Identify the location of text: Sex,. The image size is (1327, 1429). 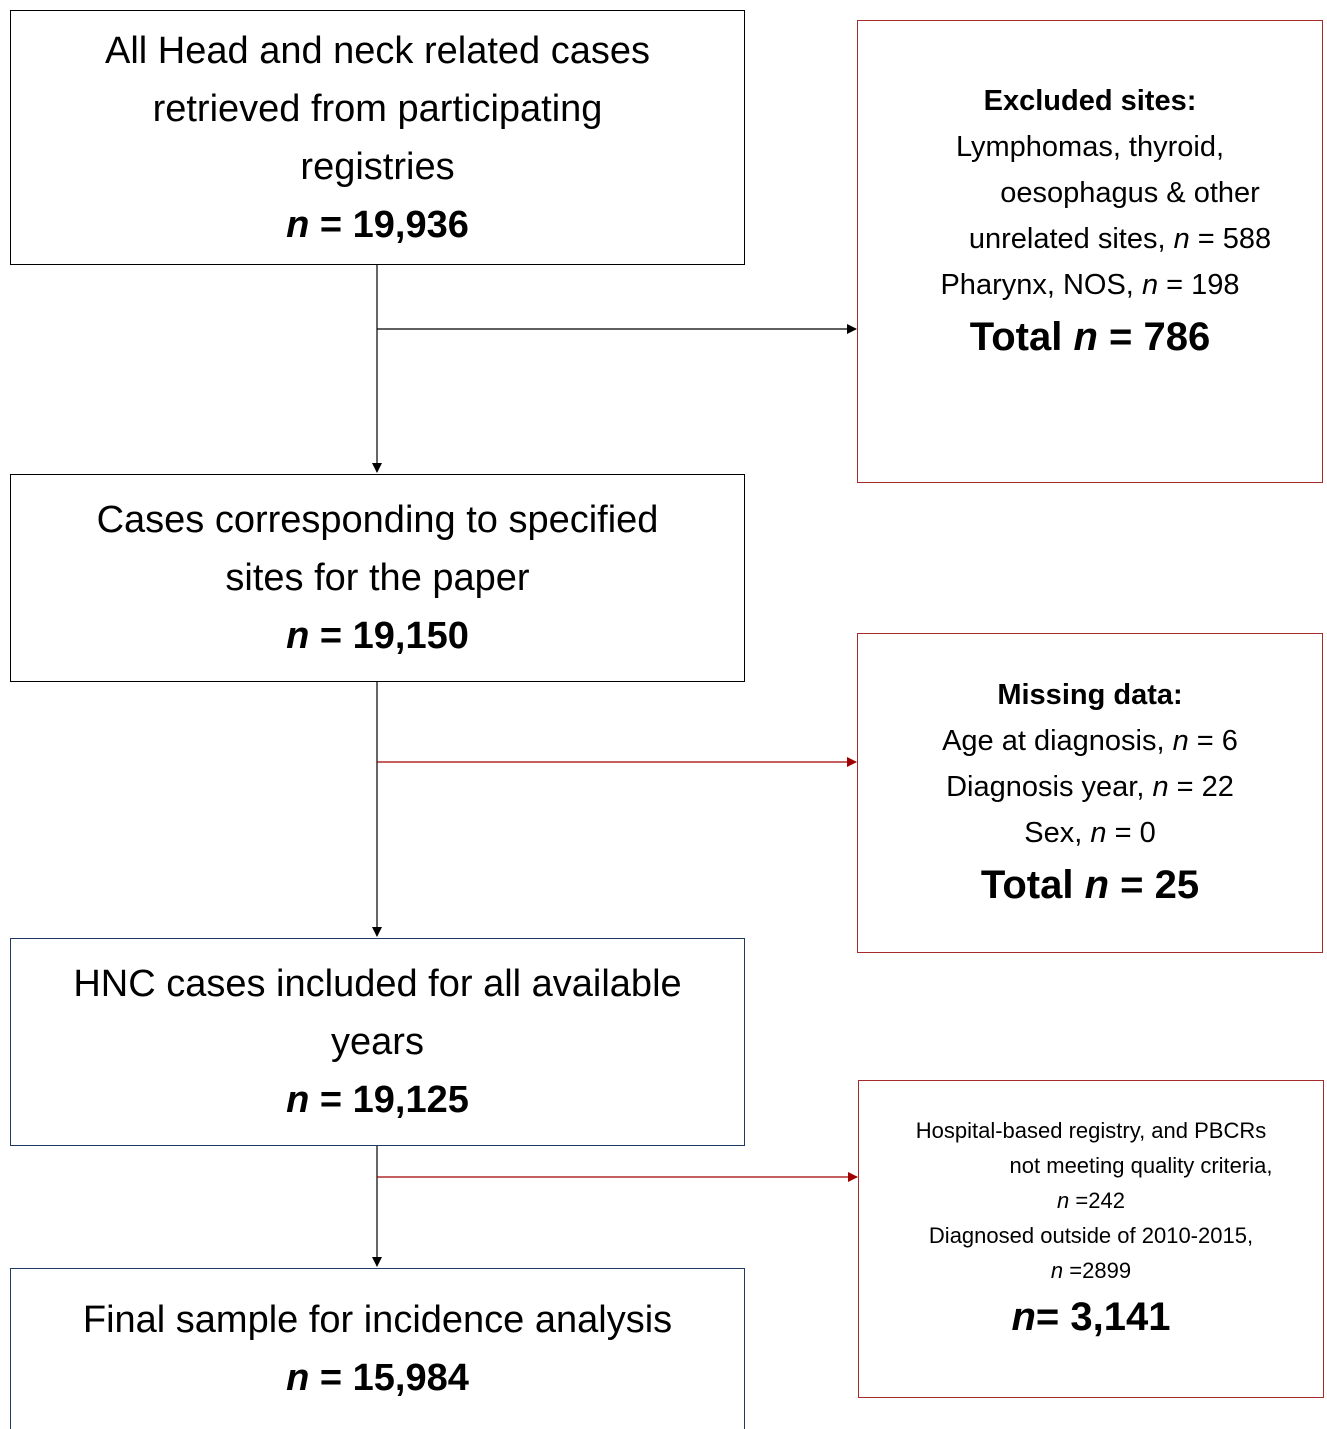
(1057, 833).